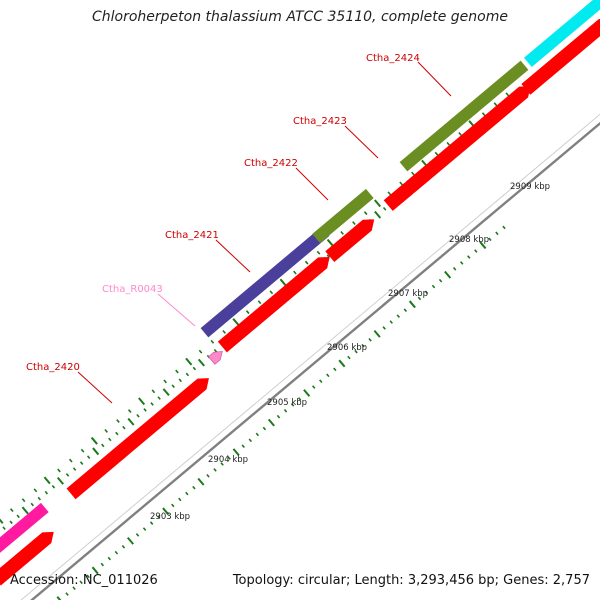 Image resolution: width=600 pixels, height=600 pixels. What do you see at coordinates (320, 121) in the screenshot?
I see `feature-label-Ctha_2423: Ctha_2423` at bounding box center [320, 121].